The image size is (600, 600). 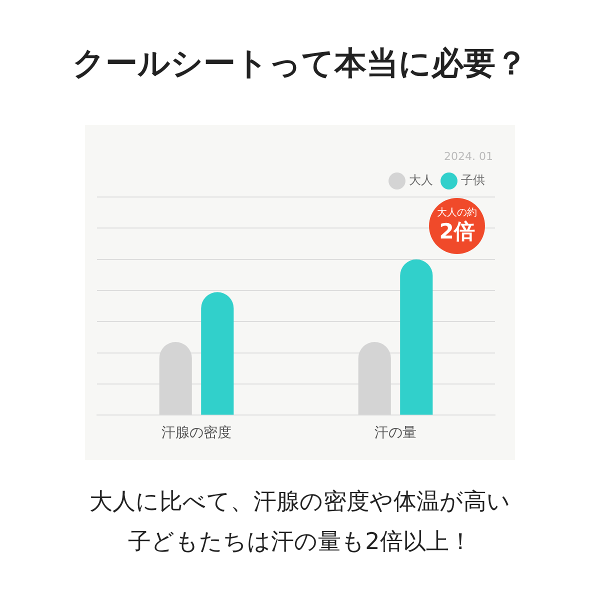 What do you see at coordinates (300, 502) in the screenshot?
I see `text: 大人に比べて、汗腺の密度や体温が高い` at bounding box center [300, 502].